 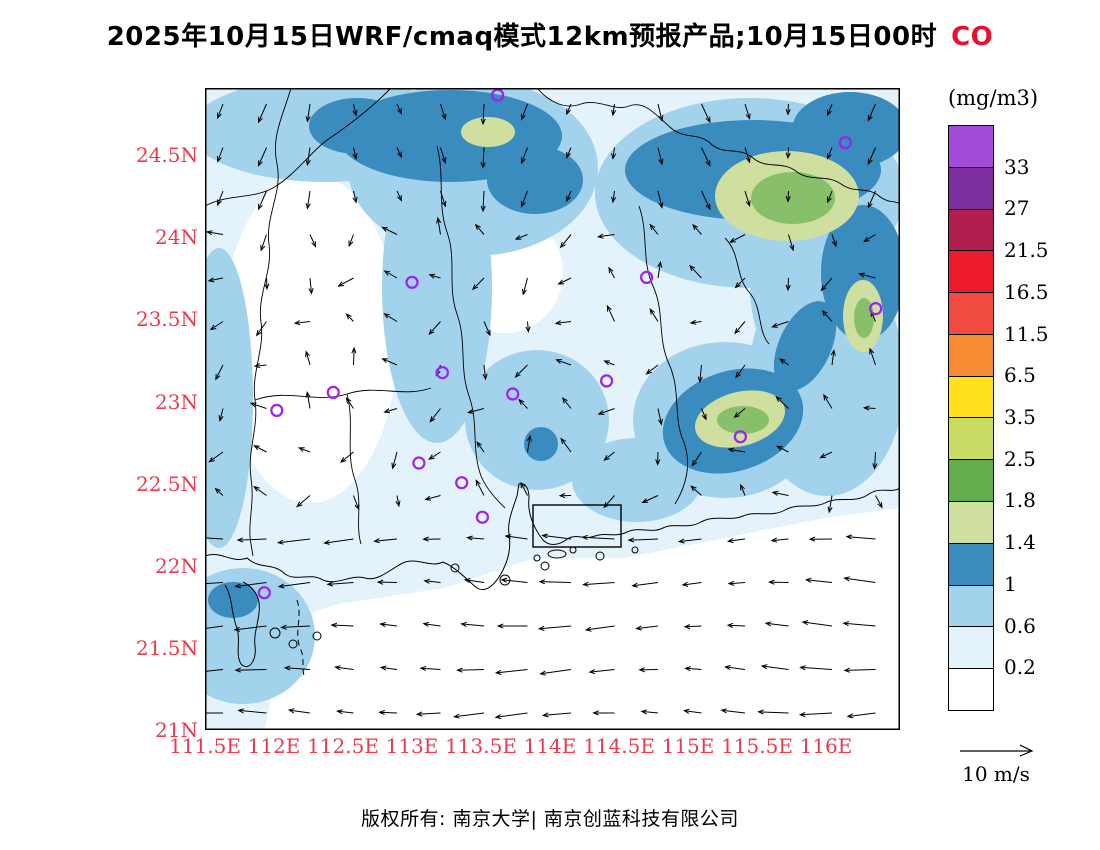 What do you see at coordinates (996, 774) in the screenshot?
I see `wind-legend-label: 10 m/s` at bounding box center [996, 774].